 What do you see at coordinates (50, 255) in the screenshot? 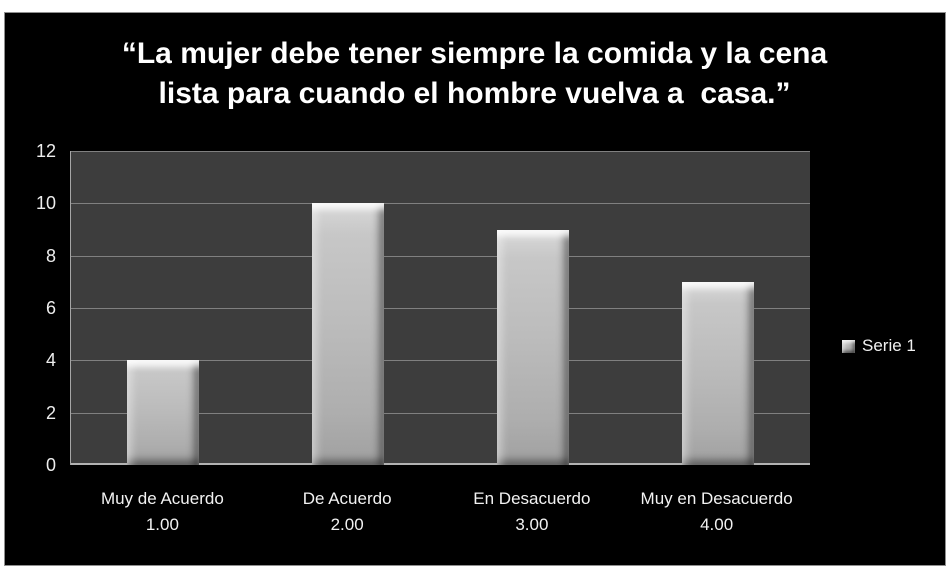
I see `y-tick-label-8: 8` at bounding box center [50, 255].